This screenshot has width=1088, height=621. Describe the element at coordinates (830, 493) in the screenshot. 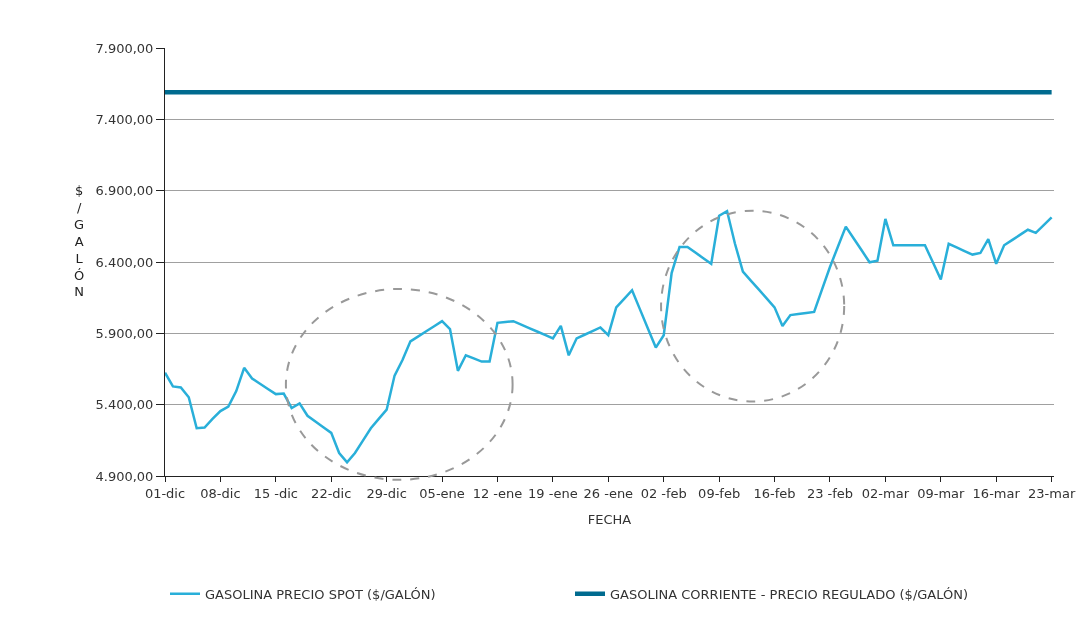

I see `x-tick-label: 23 -feb` at that location.